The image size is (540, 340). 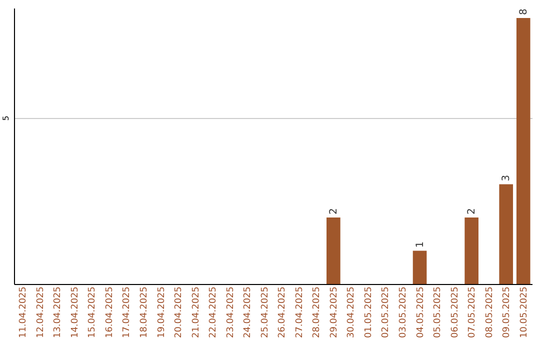 I want to click on x-tick-label: 03.05.2025, so click(x=403, y=312).